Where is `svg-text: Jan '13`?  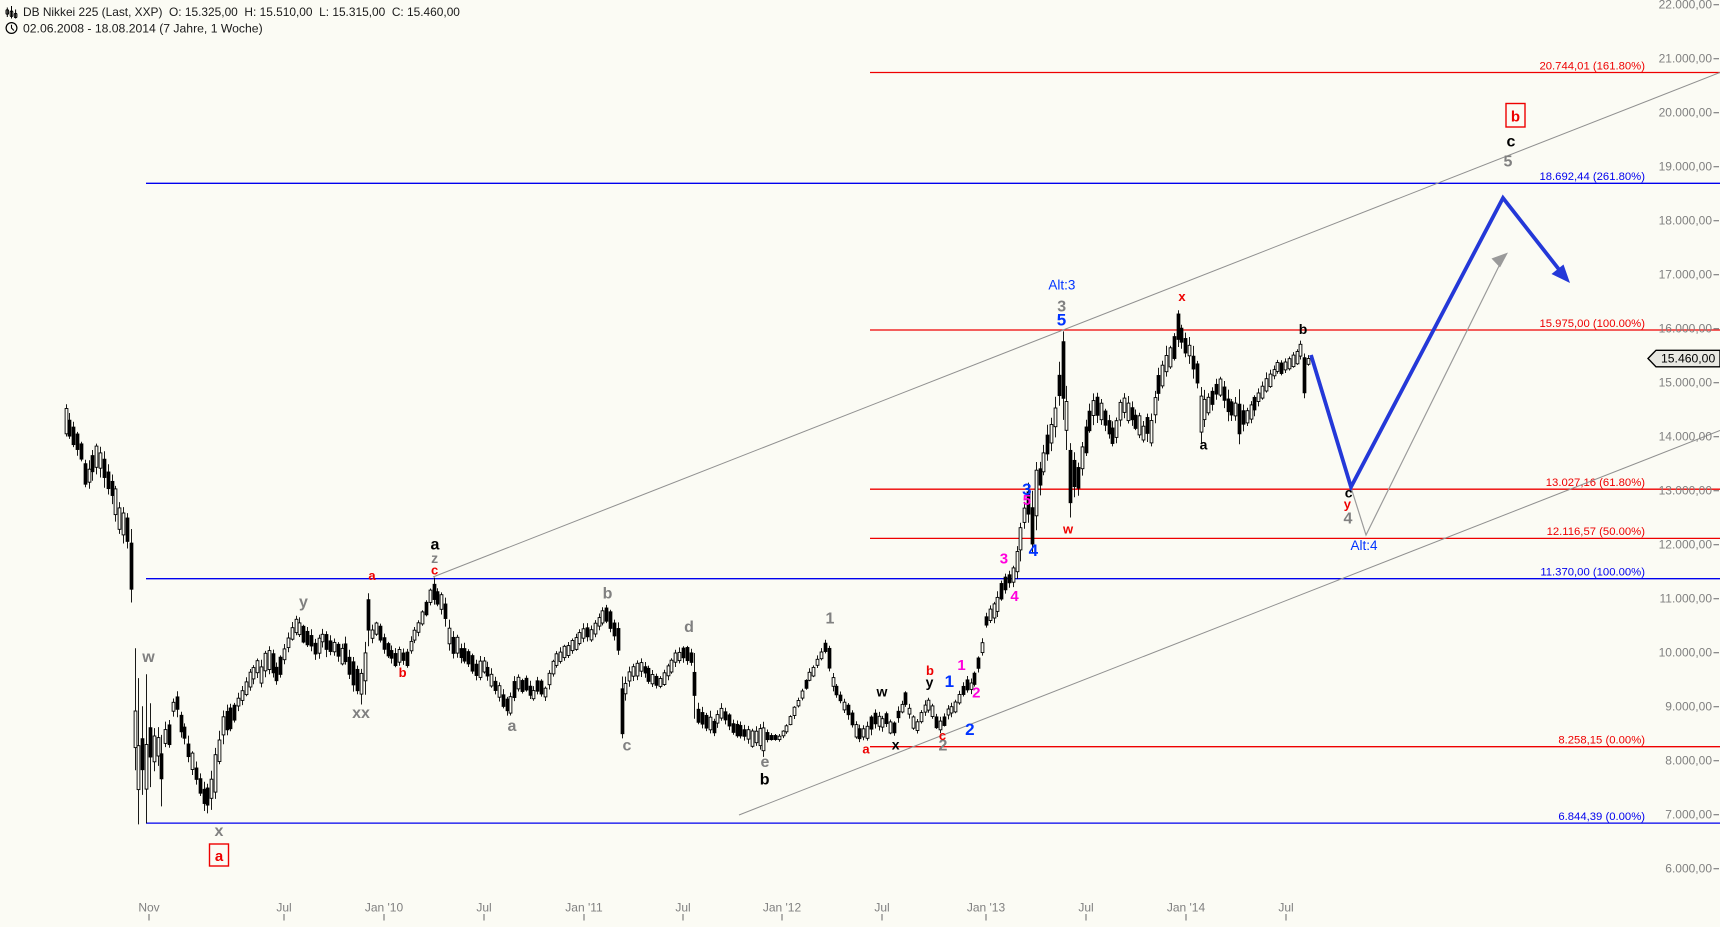
svg-text: Jan '13 is located at coordinates (986, 908).